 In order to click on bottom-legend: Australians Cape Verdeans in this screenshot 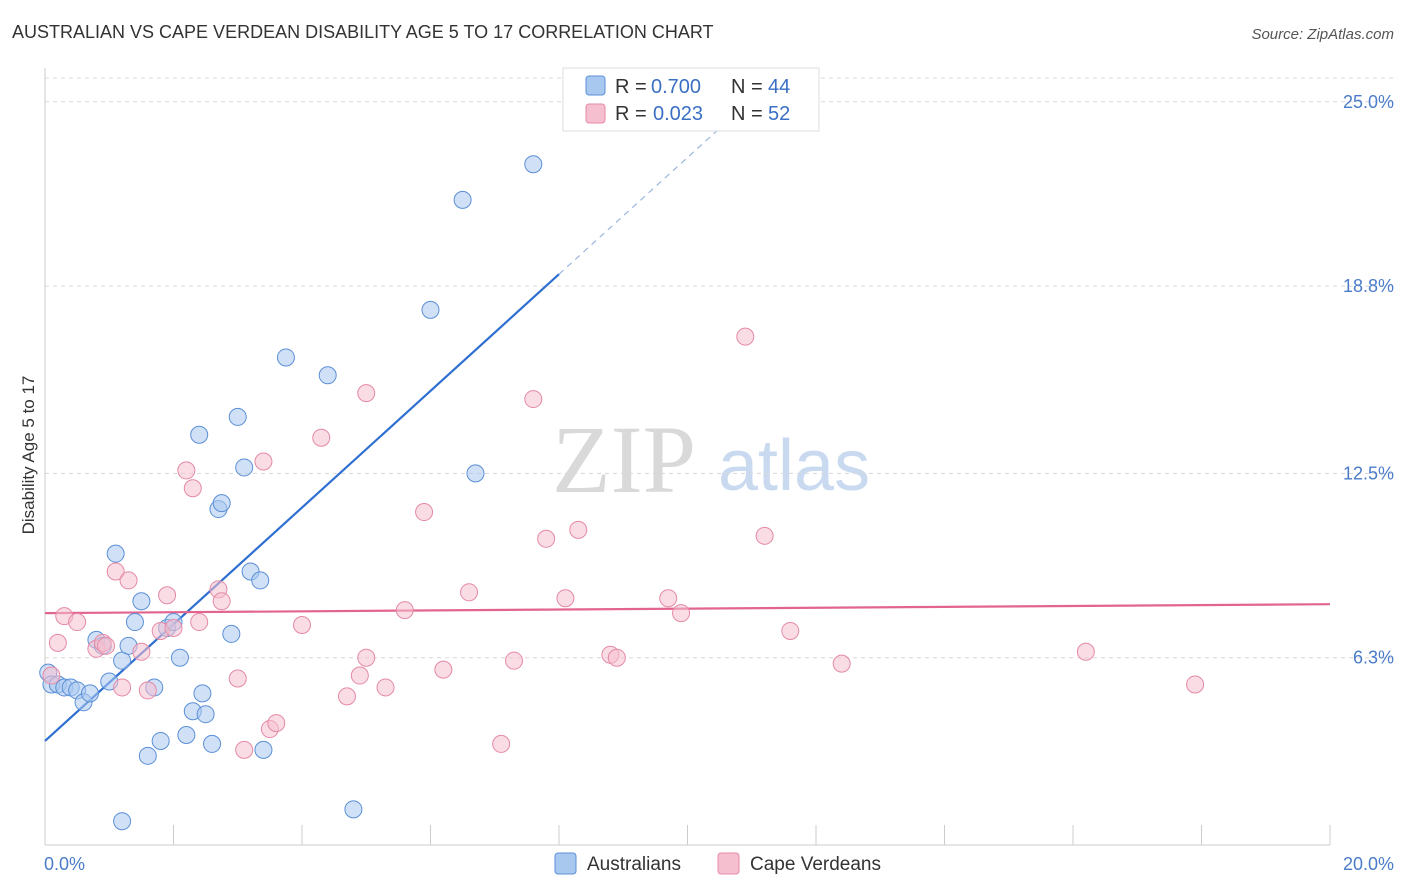, I will do `click(717, 863)`.